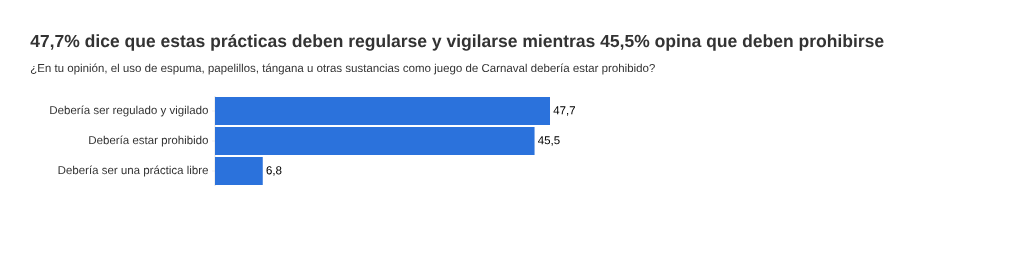 Image resolution: width=1020 pixels, height=267 pixels. What do you see at coordinates (129, 111) in the screenshot?
I see `y-tick-label: Debería ser regulado y vigilado` at bounding box center [129, 111].